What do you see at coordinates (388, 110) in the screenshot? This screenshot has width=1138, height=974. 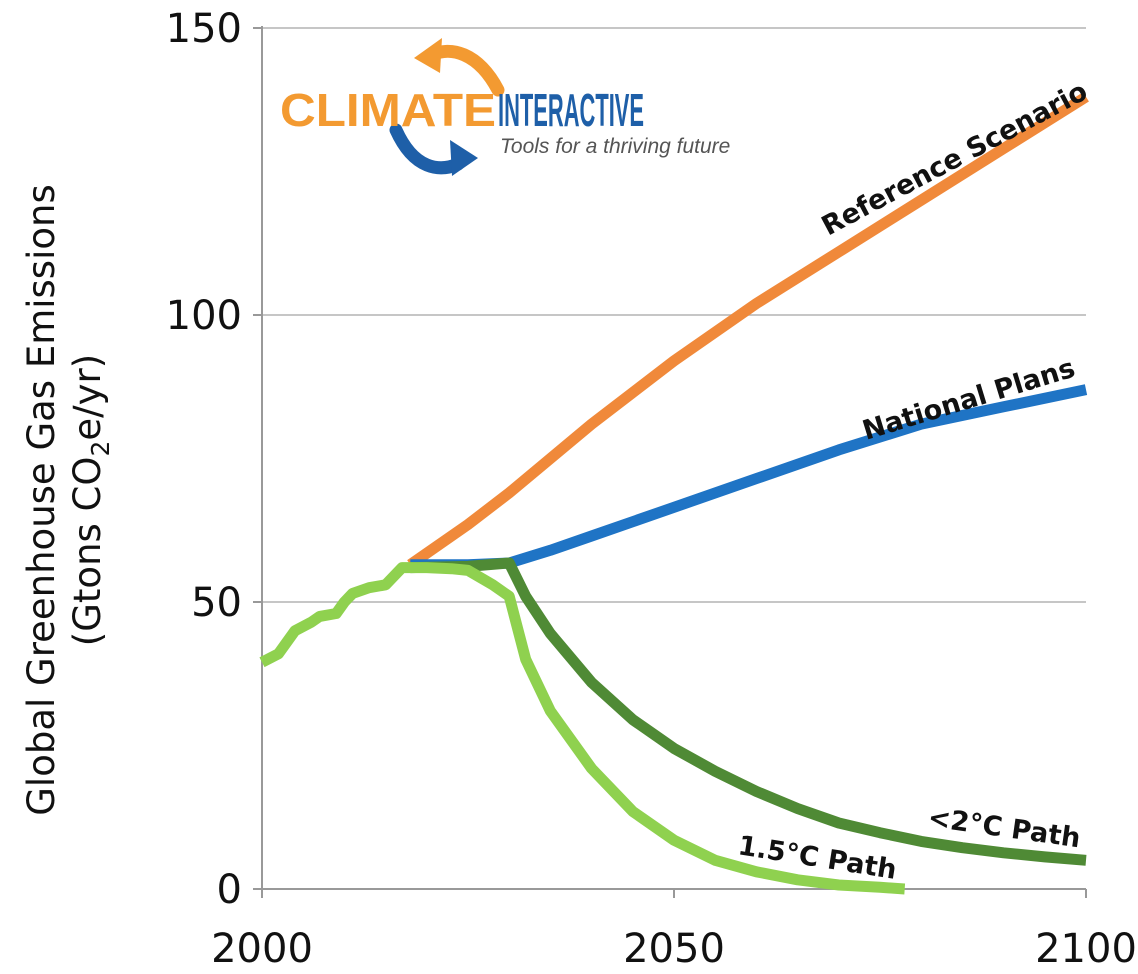 I see `logo-word-climate: CLIMATE` at bounding box center [388, 110].